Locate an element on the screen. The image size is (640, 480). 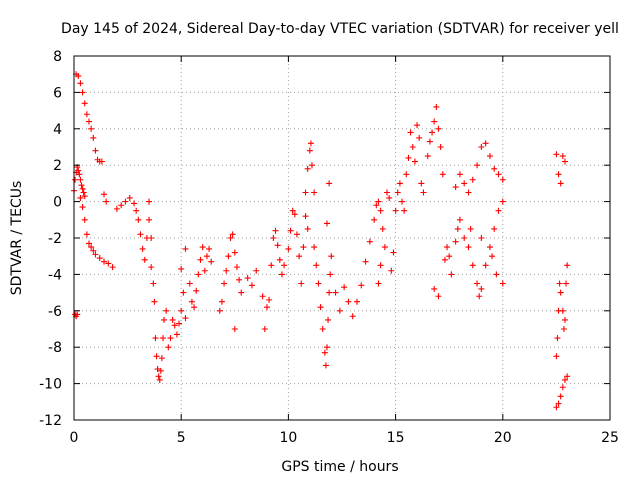
x-tick-label: 20 is located at coordinates (503, 438).